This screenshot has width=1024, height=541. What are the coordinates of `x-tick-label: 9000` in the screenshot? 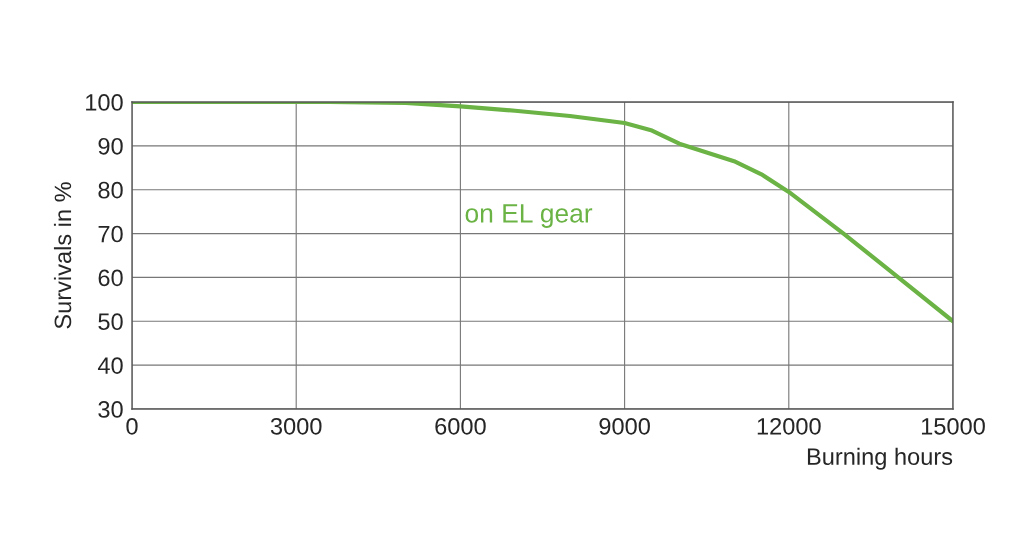 It's located at (624, 426).